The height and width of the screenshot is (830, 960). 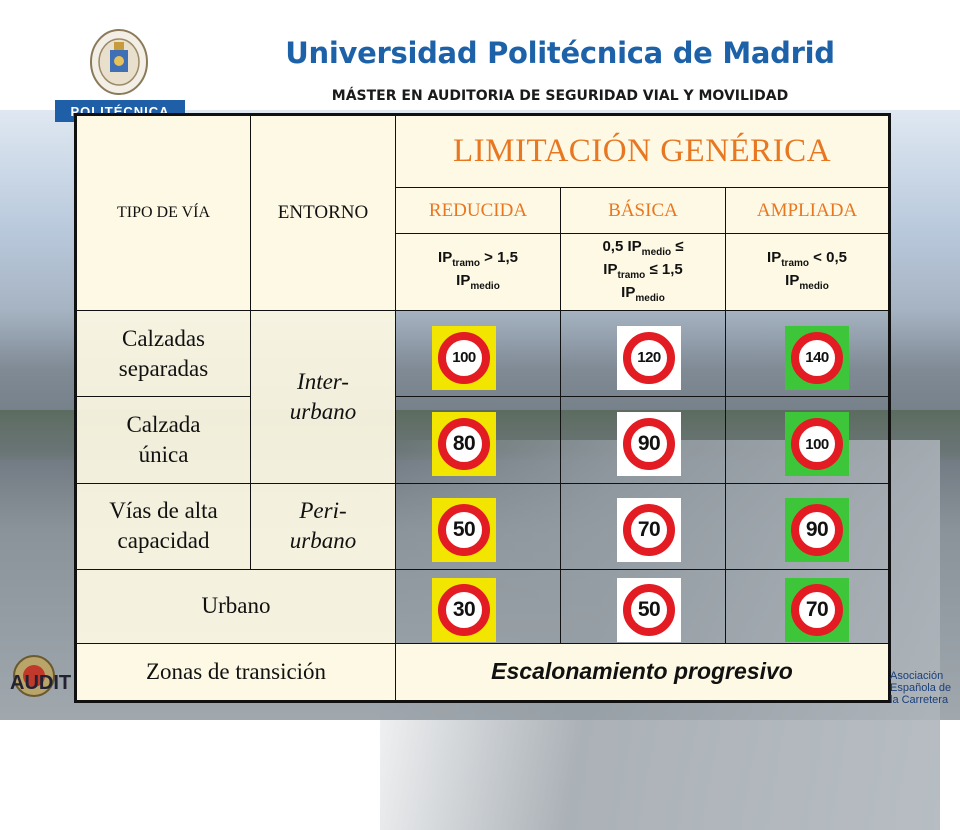 I want to click on row-label-text: Urbano, so click(x=236, y=606).